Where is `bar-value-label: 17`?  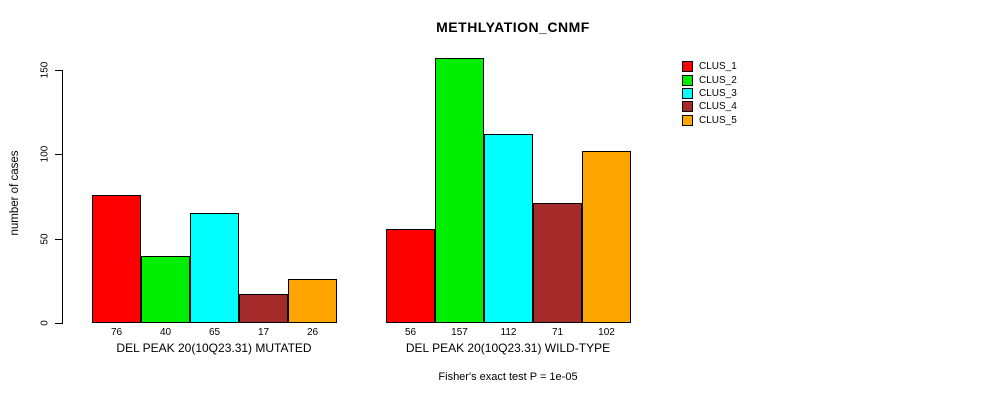
bar-value-label: 17 is located at coordinates (263, 332).